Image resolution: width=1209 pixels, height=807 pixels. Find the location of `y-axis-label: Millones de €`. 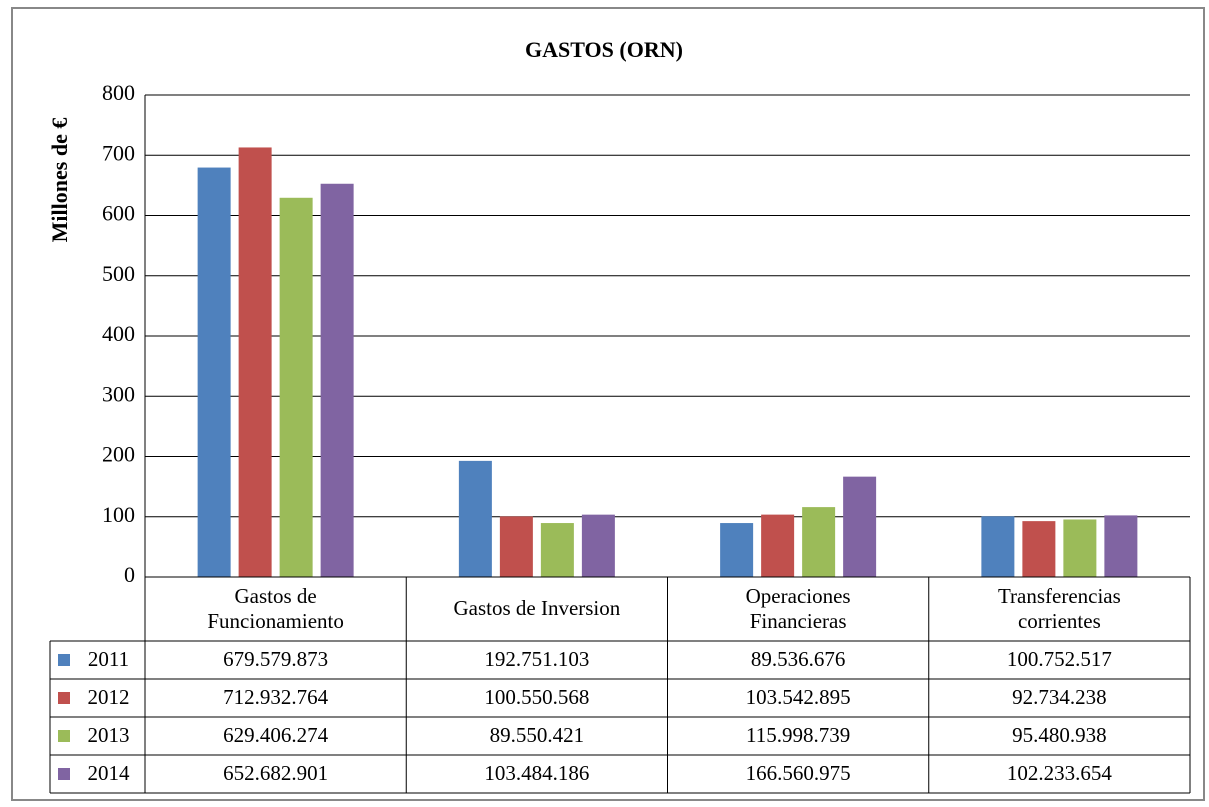

y-axis-label: Millones de € is located at coordinates (59, 180).